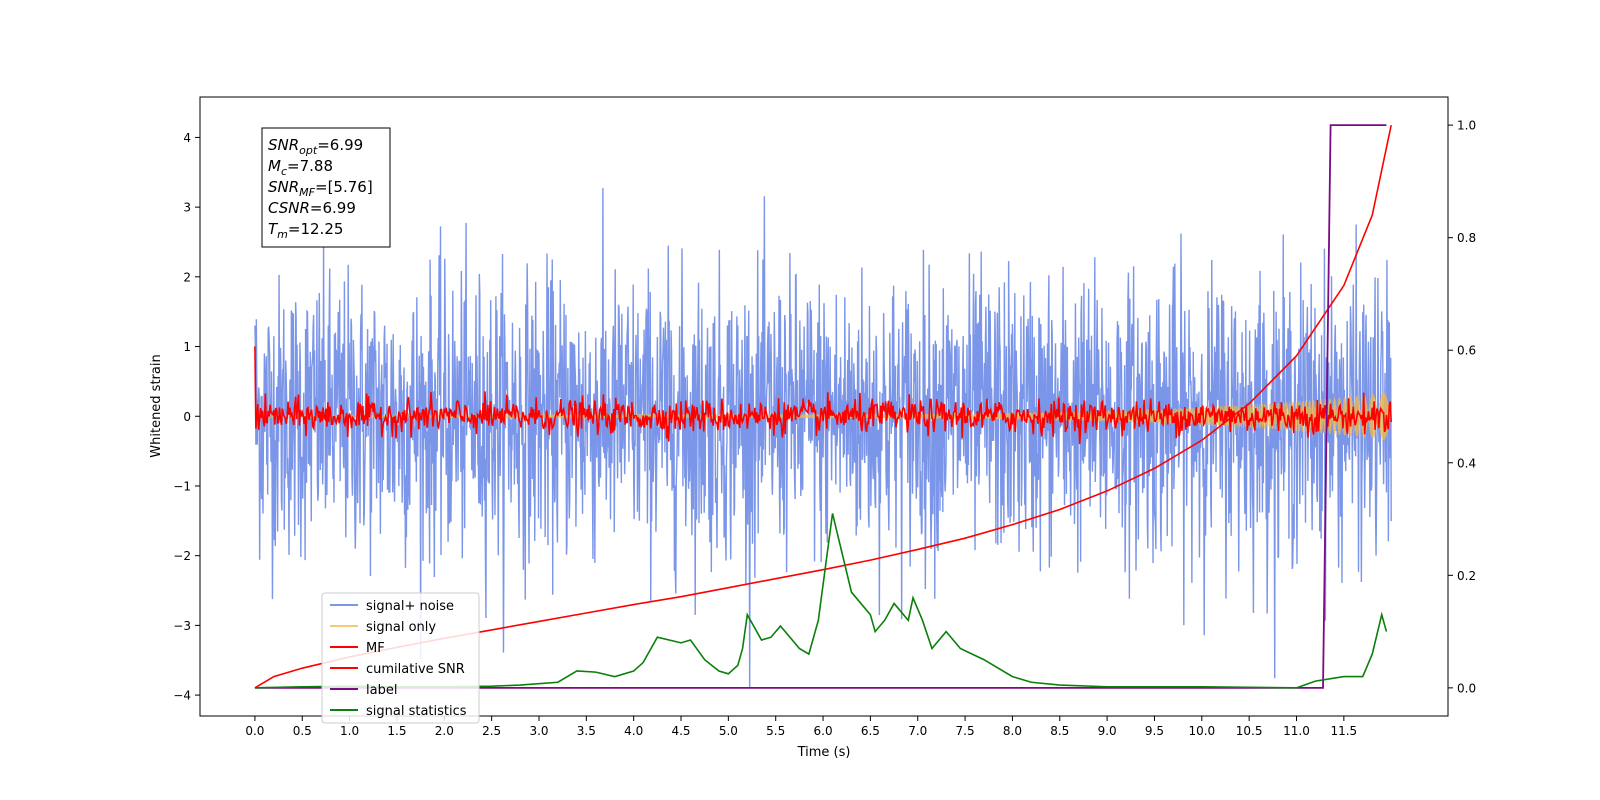 This screenshot has width=1600, height=800. Describe the element at coordinates (182, 556) in the screenshot. I see `y-tick-label: −2` at that location.